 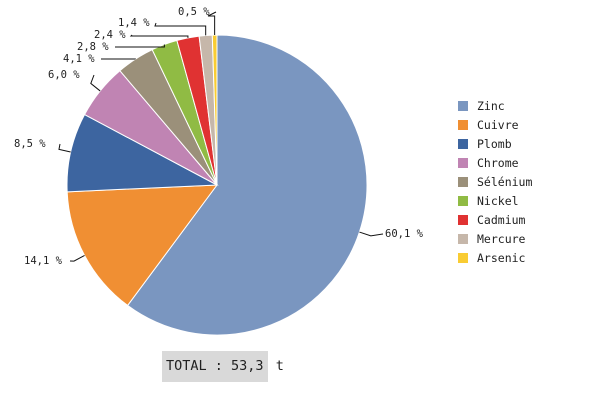 What do you see at coordinates (501, 257) in the screenshot?
I see `legend-label: Arsenic` at bounding box center [501, 257].